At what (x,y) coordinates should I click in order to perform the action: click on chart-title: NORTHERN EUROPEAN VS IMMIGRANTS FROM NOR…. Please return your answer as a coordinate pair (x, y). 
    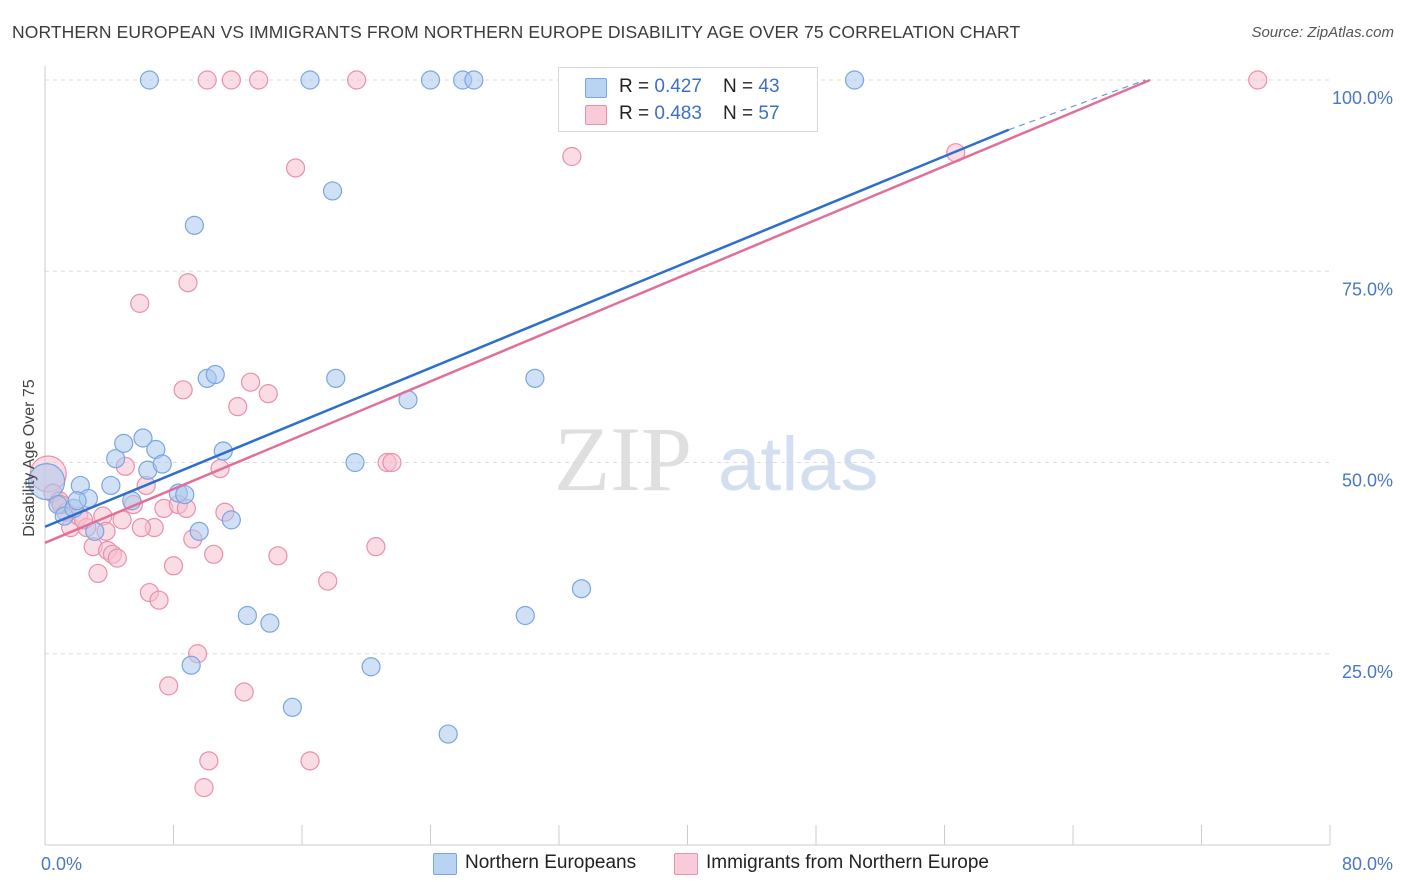
    Looking at the image, I should click on (516, 32).